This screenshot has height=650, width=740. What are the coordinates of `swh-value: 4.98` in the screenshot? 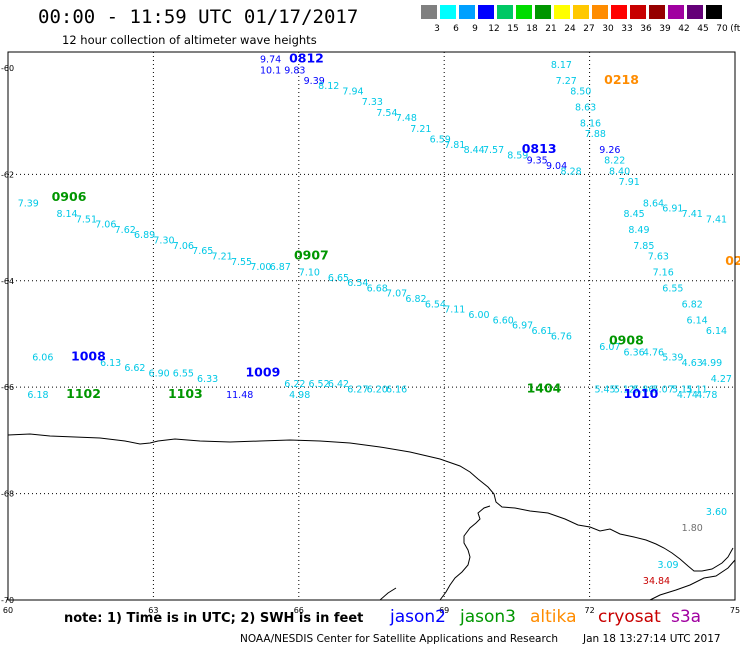 It's located at (299, 395).